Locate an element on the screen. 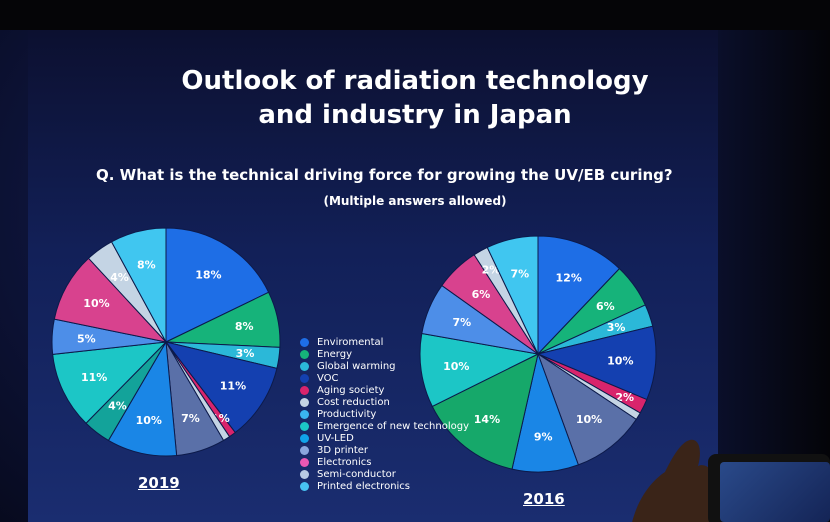 Image resolution: width=830 pixels, height=522 pixels. pie-data-label-2016: 9% is located at coordinates (543, 436).